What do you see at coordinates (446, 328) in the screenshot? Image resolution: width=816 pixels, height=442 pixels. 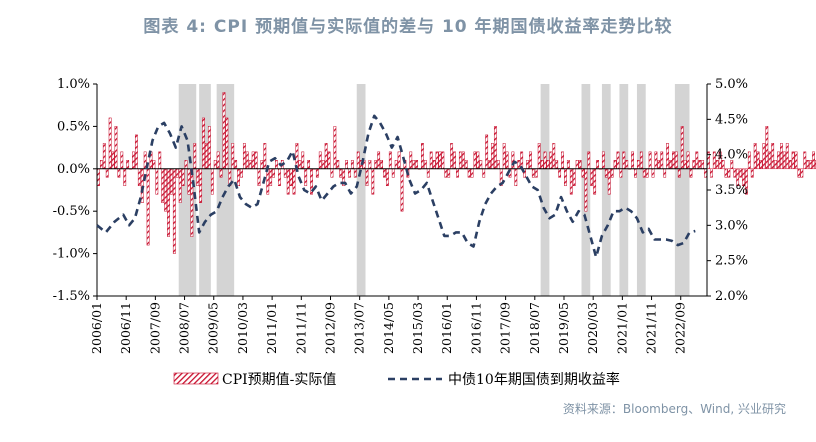 I see `x-tick-label: 2016/01` at bounding box center [446, 328].